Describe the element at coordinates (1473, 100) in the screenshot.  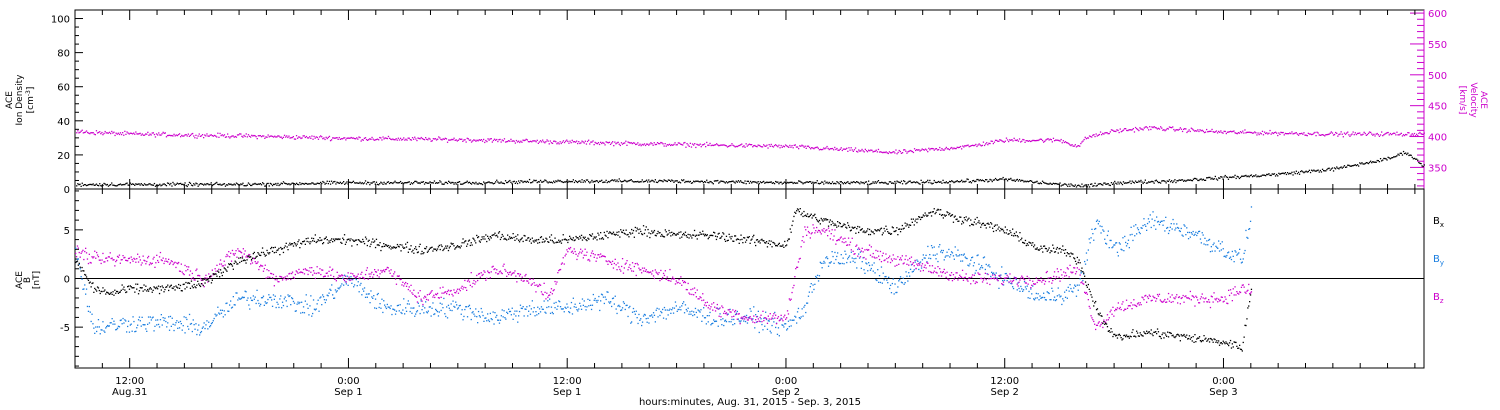
I see `velocity-ylabel-line2: Velocity` at that location.